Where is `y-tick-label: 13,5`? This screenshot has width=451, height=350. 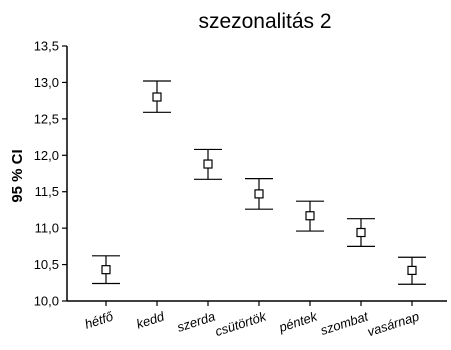
y-tick-label: 13,5 is located at coordinates (46, 46).